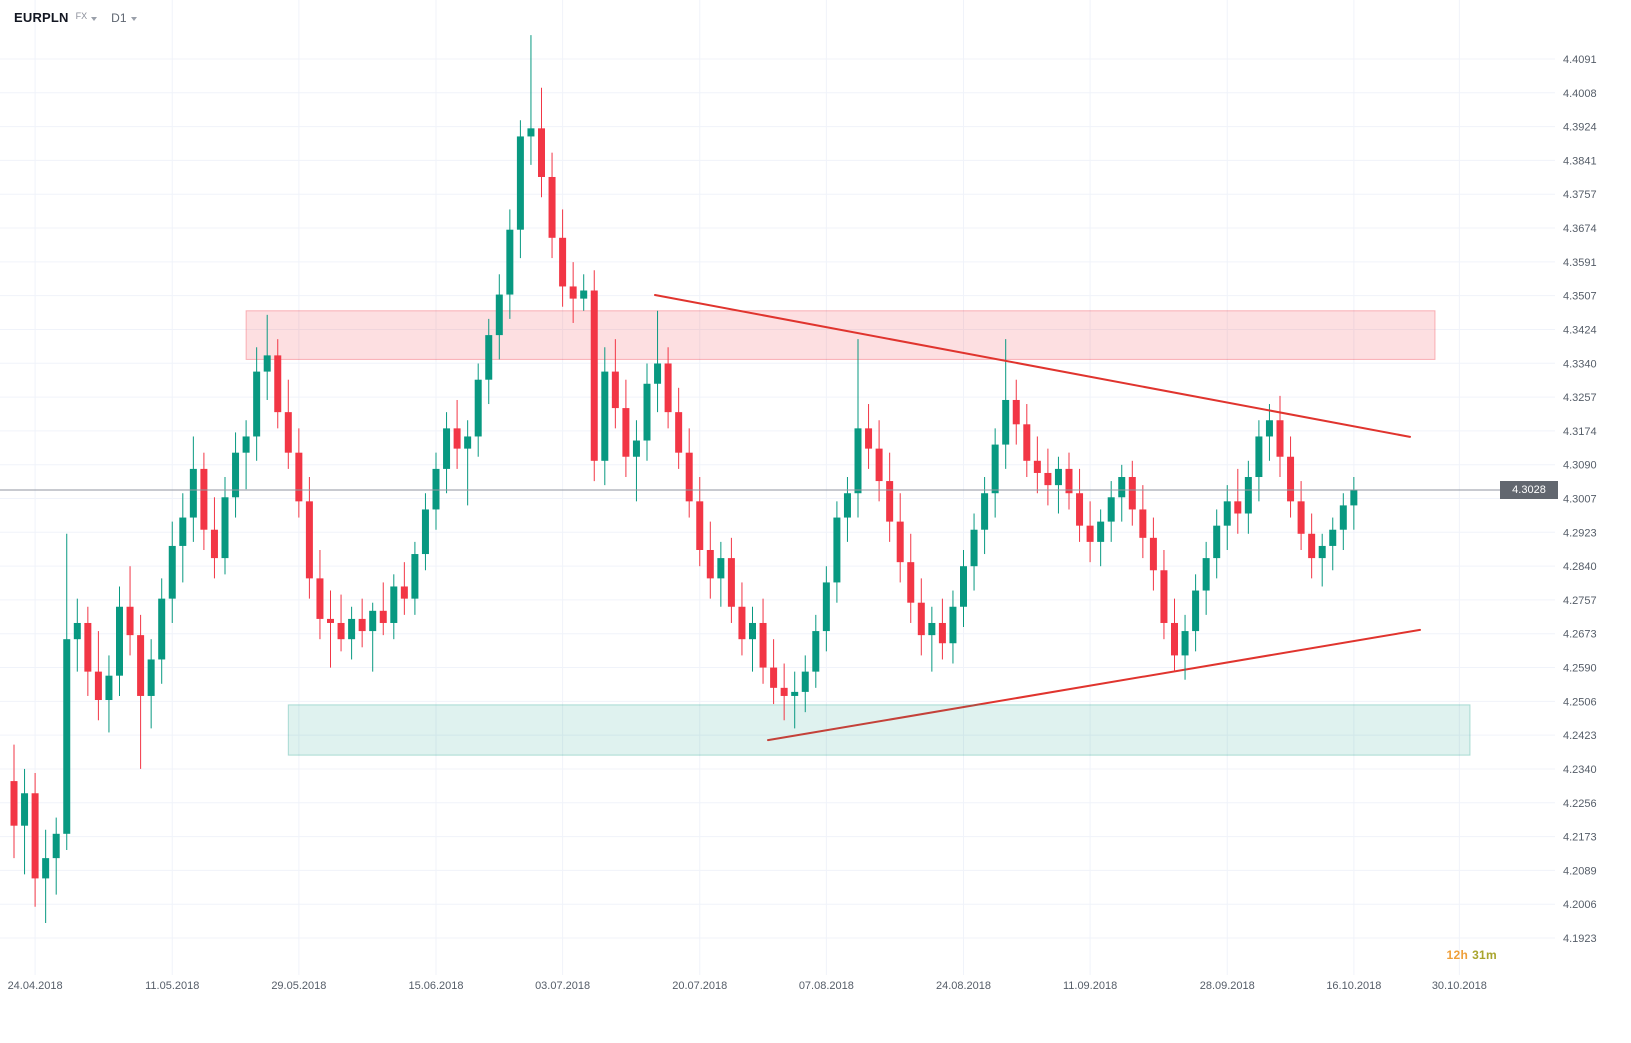 The height and width of the screenshot is (1043, 1631). I want to click on timeframe-selector: D1, so click(119, 17).